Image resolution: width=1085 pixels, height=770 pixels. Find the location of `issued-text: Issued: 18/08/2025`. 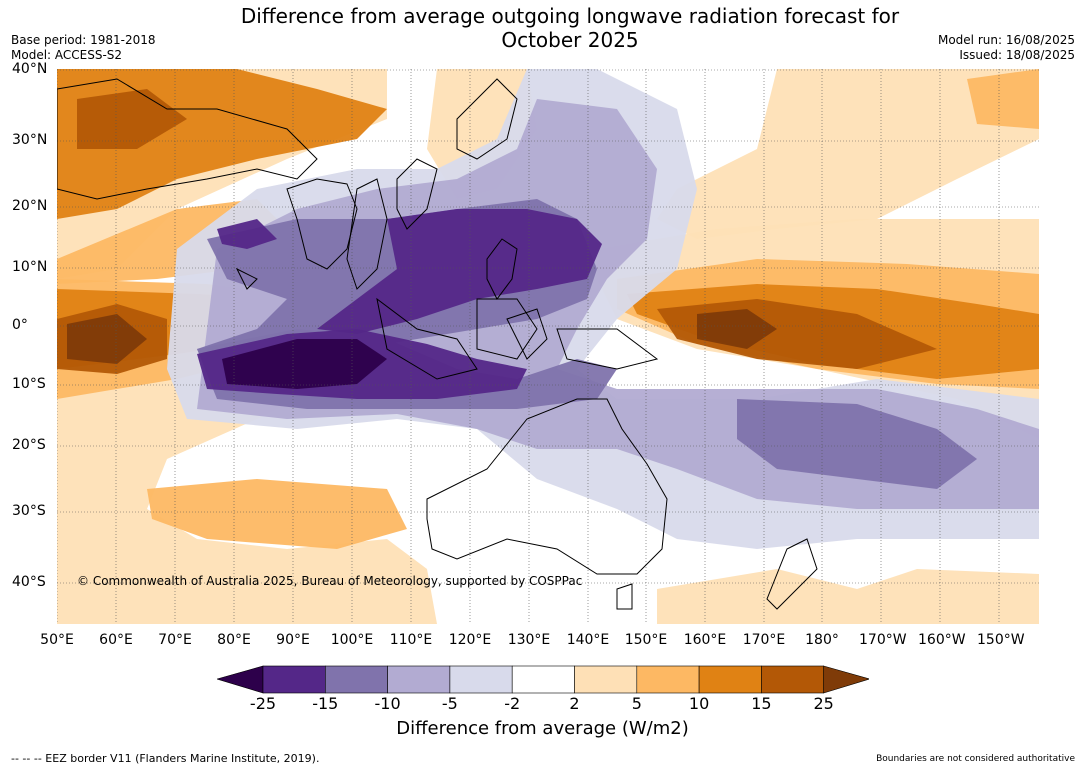

issued-text: Issued: 18/08/2025 is located at coordinates (1017, 55).